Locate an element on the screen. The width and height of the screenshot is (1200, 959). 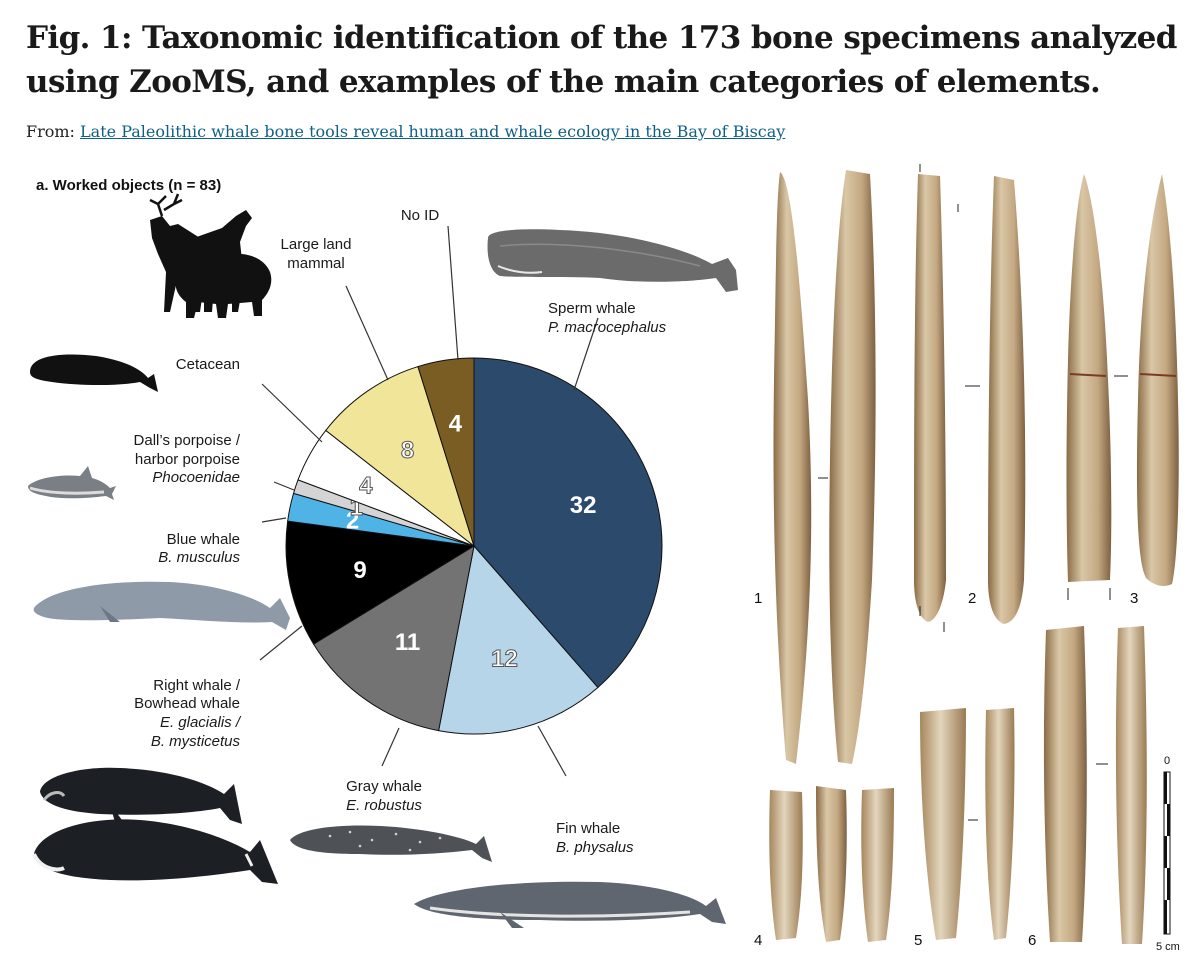
bone-tool-6-images is located at coordinates (1095, 785).